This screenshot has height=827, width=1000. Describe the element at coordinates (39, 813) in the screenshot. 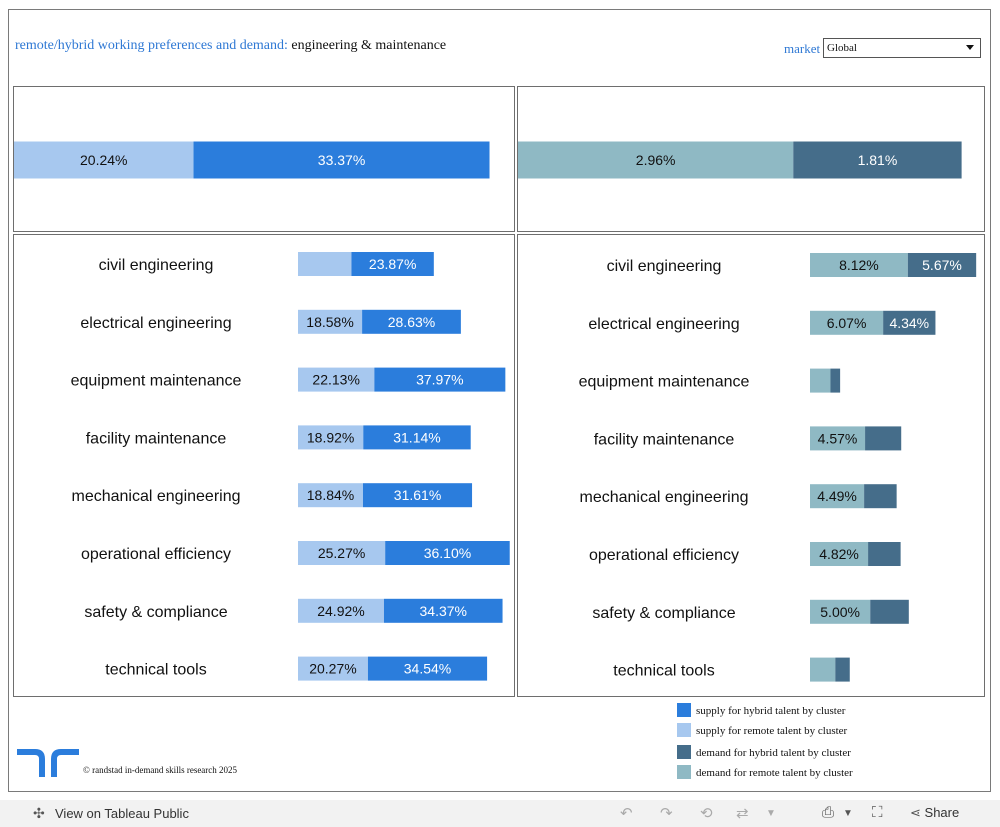

I see `tableau-icon: ✣` at that location.